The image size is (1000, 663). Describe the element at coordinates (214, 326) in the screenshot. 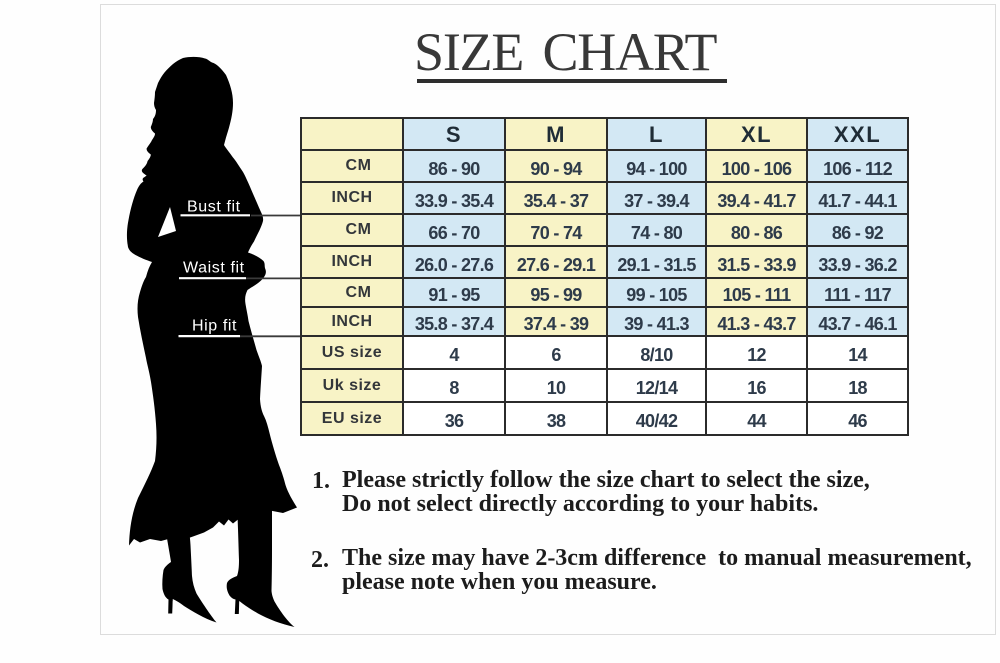

I see `svg-text: Hip fit` at that location.